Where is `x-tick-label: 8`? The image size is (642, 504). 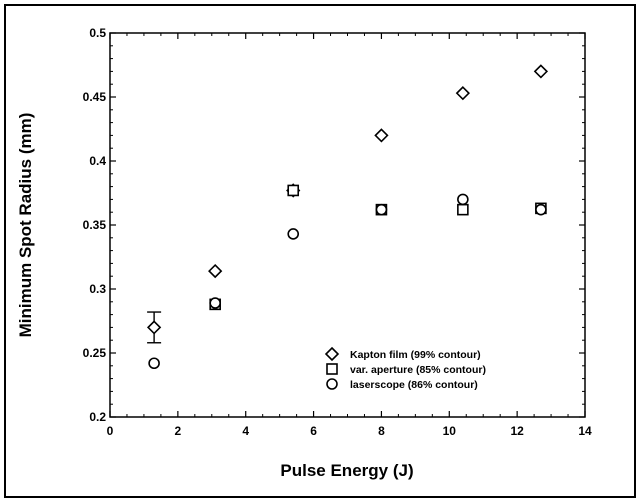
x-tick-label: 8 is located at coordinates (381, 431).